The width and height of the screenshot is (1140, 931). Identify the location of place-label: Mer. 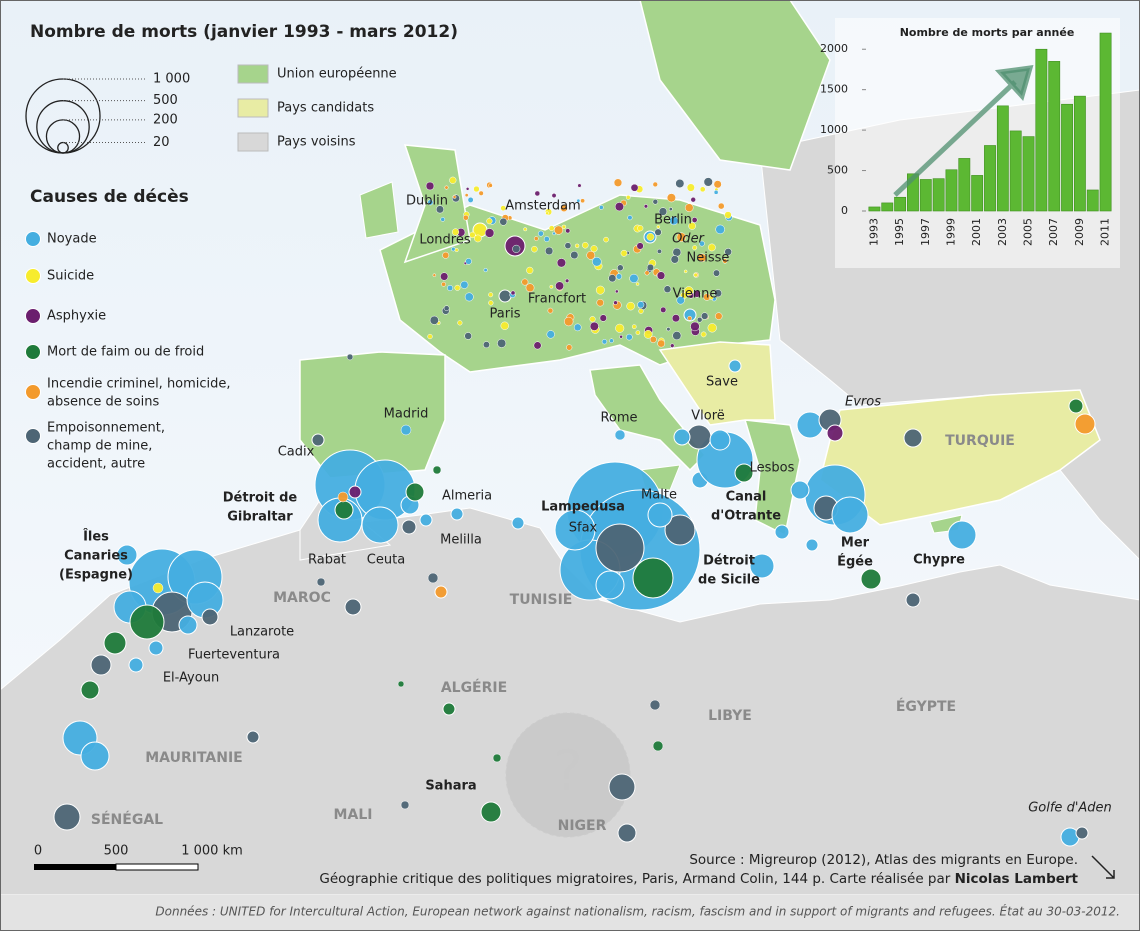
(855, 543).